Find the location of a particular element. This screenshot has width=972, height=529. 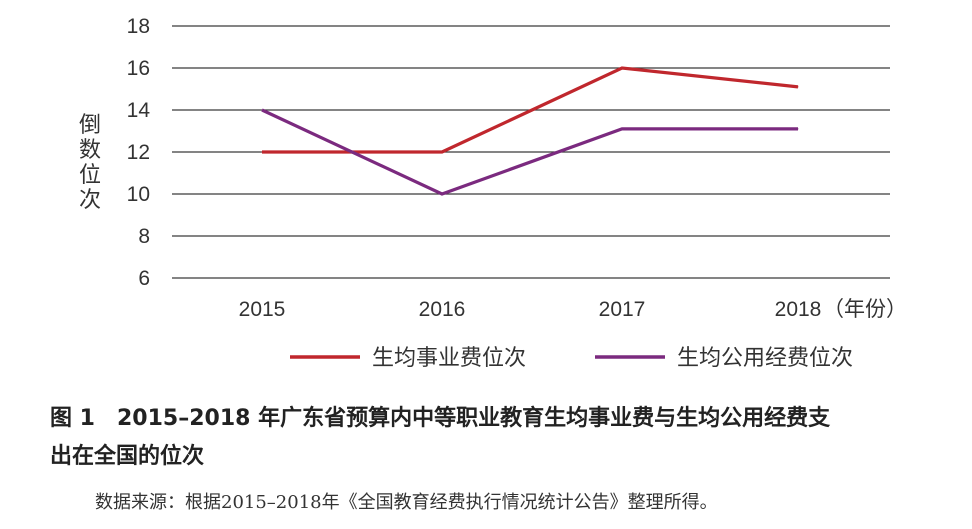

x-tick-2017: 2017 is located at coordinates (622, 309).